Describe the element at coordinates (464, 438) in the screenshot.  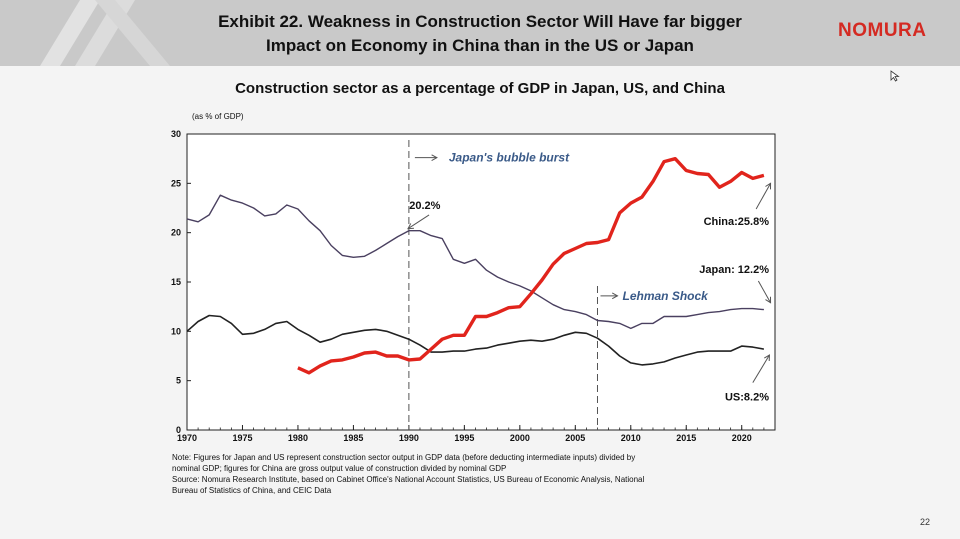
I see `x-tick-label: 1995` at that location.